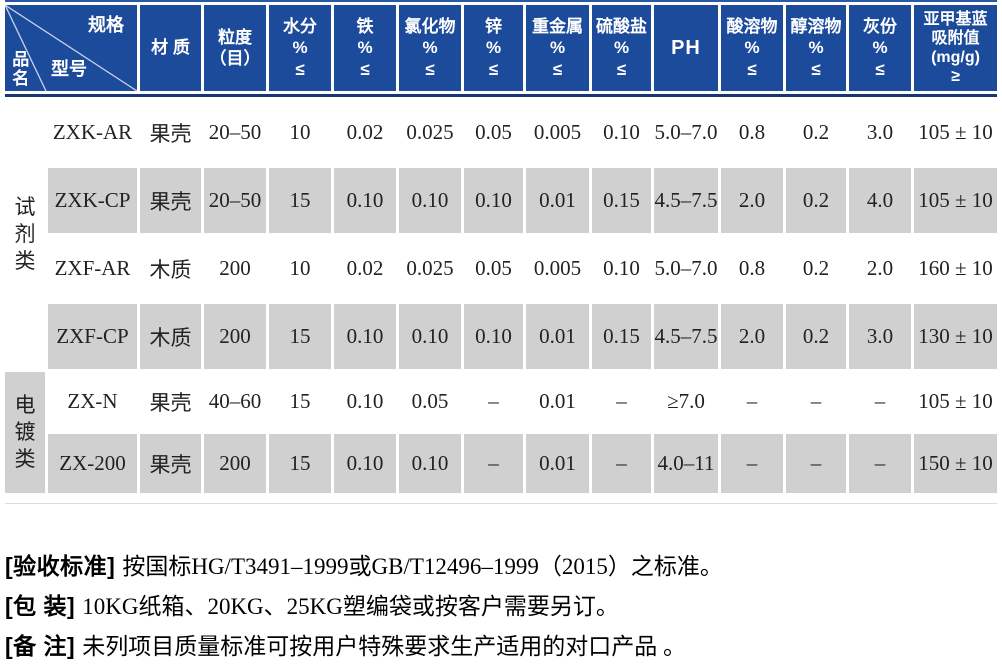 Image resolution: width=1002 pixels, height=672 pixels. What do you see at coordinates (880, 27) in the screenshot?
I see `header-line: 灰份` at bounding box center [880, 27].